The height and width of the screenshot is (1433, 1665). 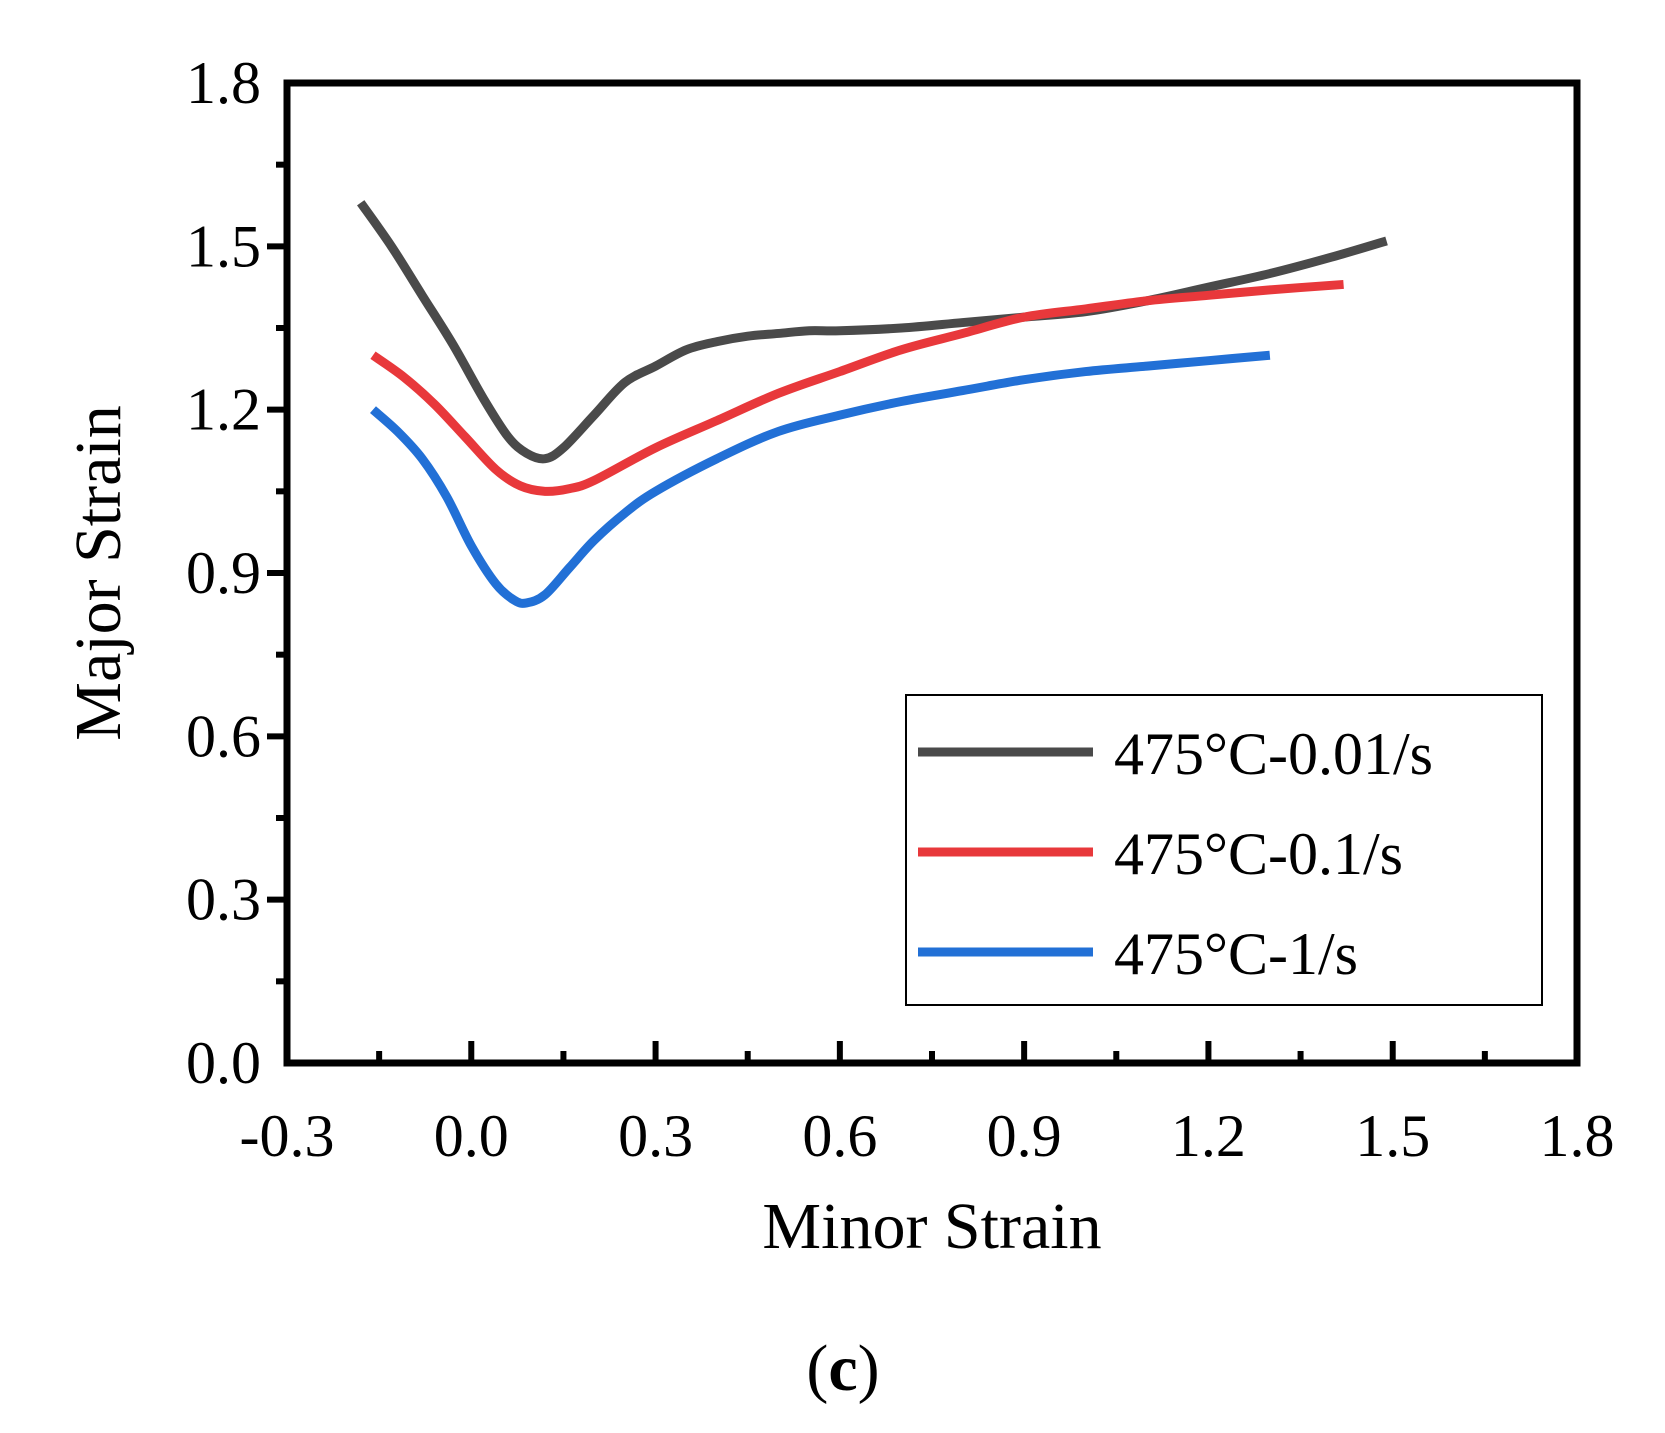 I want to click on y-tick-label: 0.3, so click(x=223, y=900).